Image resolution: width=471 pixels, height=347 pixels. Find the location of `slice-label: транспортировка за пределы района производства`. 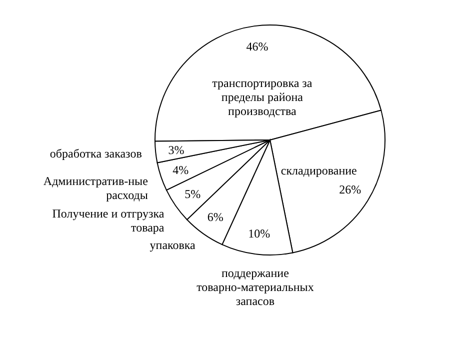

slice-label: транспортировка за пределы района производства is located at coordinates (262, 97).